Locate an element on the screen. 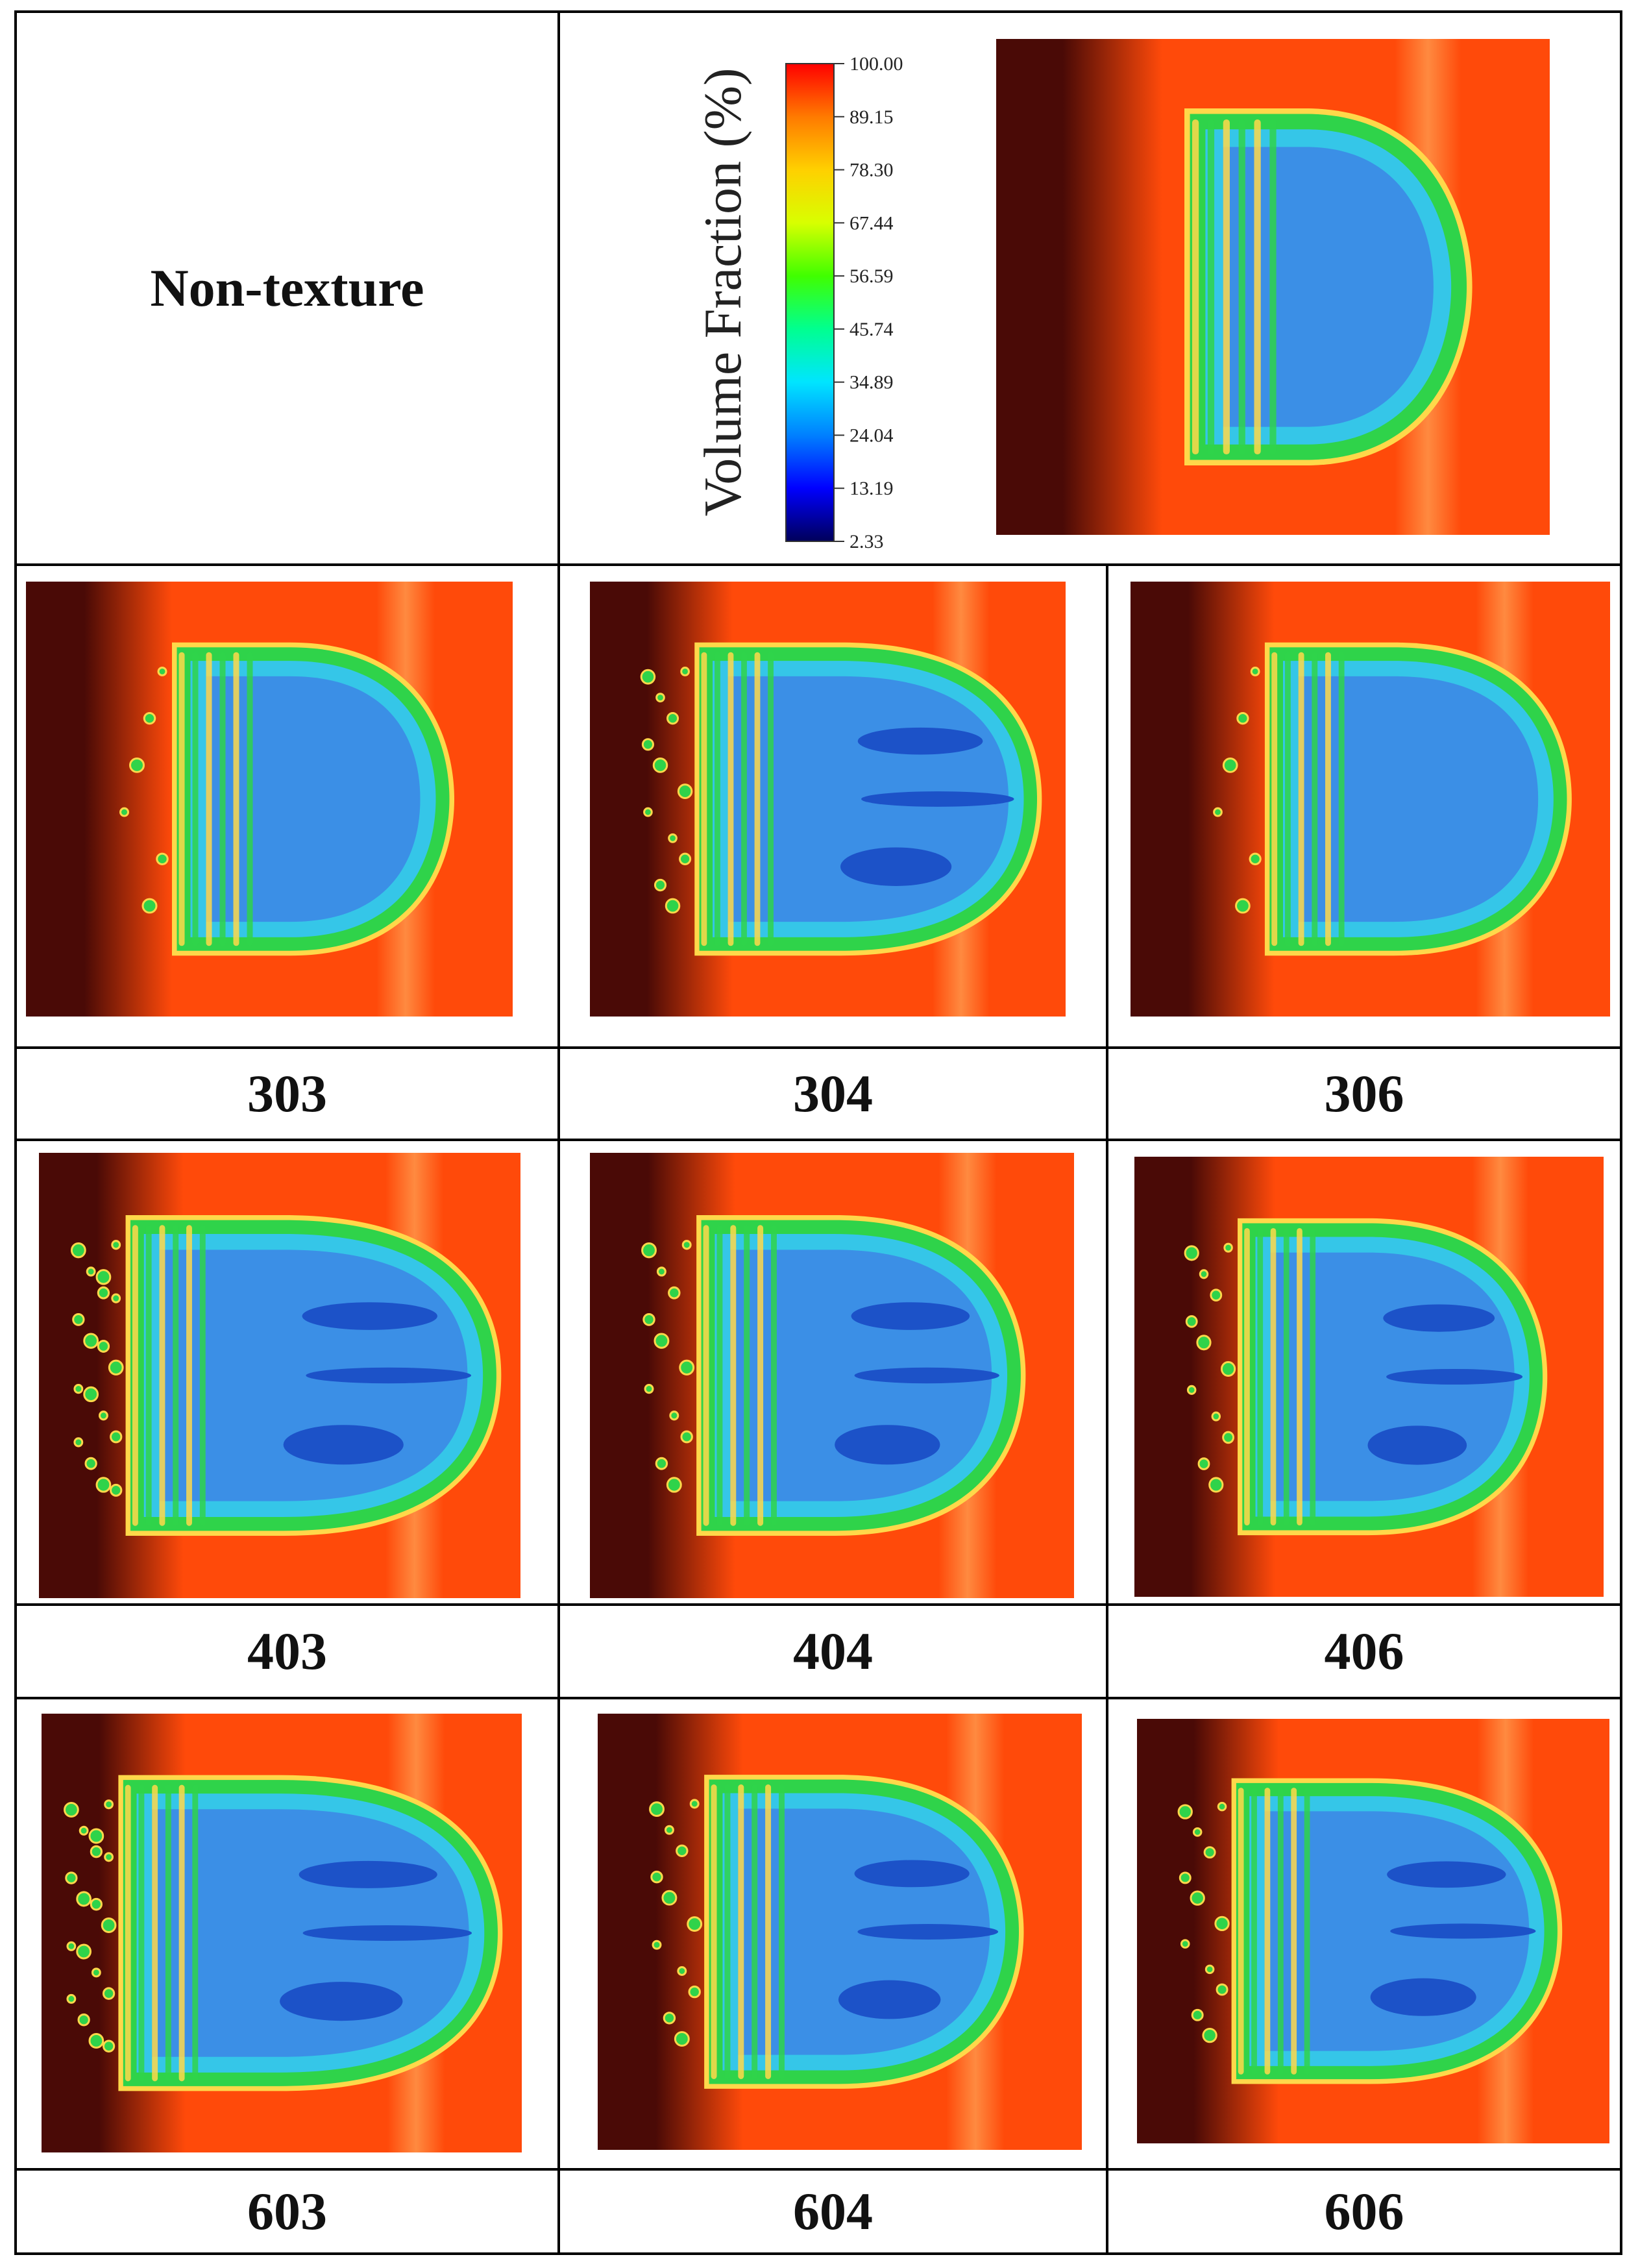 Image resolution: width=1638 pixels, height=2268 pixels. label-cell-404: 404 is located at coordinates (833, 1651).